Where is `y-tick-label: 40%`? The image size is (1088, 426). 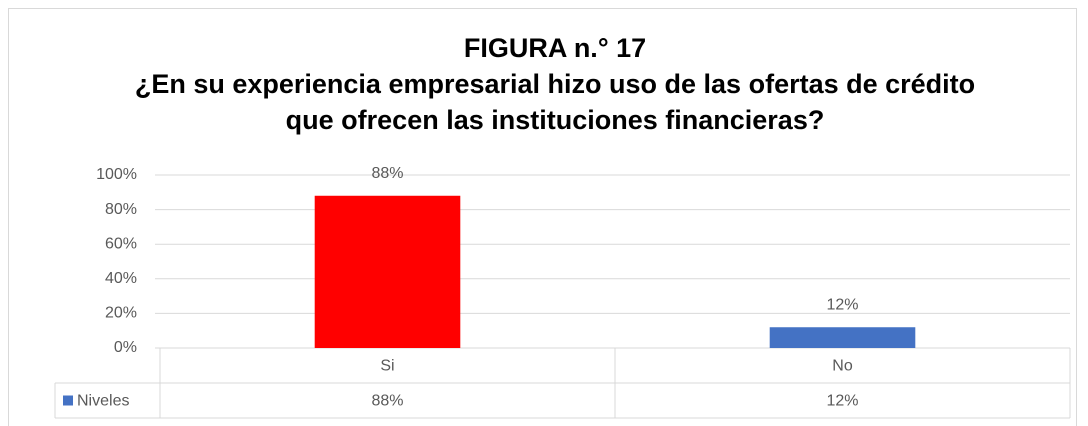
y-tick-label: 40% is located at coordinates (121, 278).